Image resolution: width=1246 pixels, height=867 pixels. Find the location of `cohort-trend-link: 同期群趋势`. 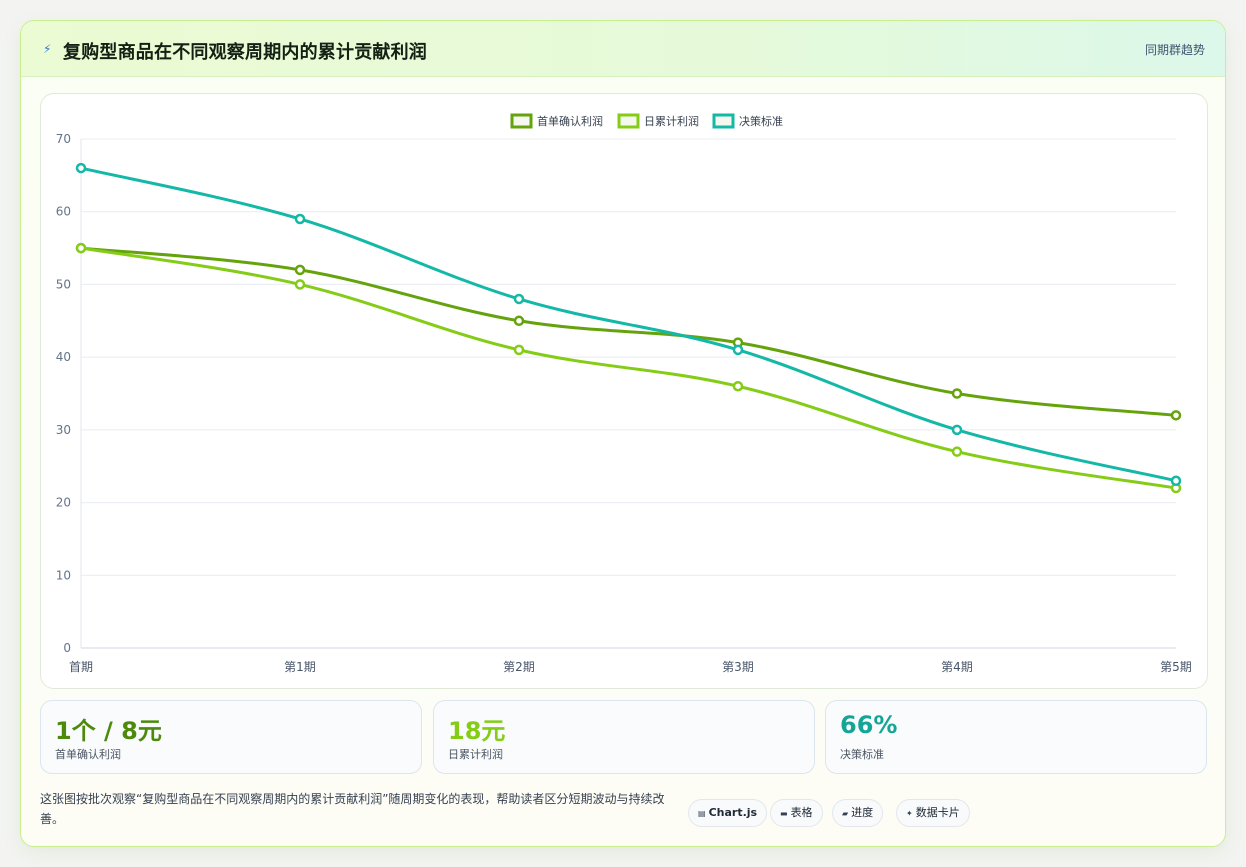

cohort-trend-link: 同期群趋势 is located at coordinates (1174, 50).